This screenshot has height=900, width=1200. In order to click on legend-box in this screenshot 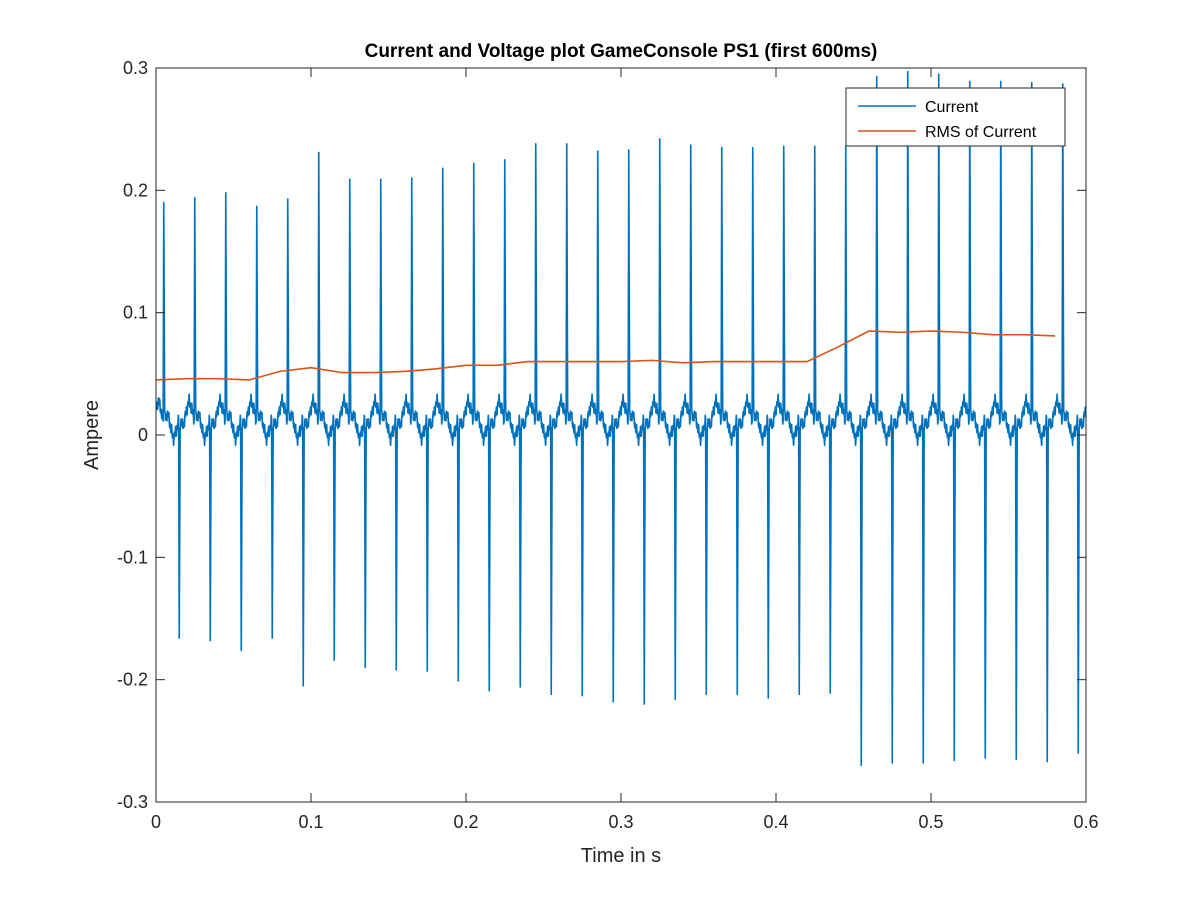, I will do `click(955, 117)`.